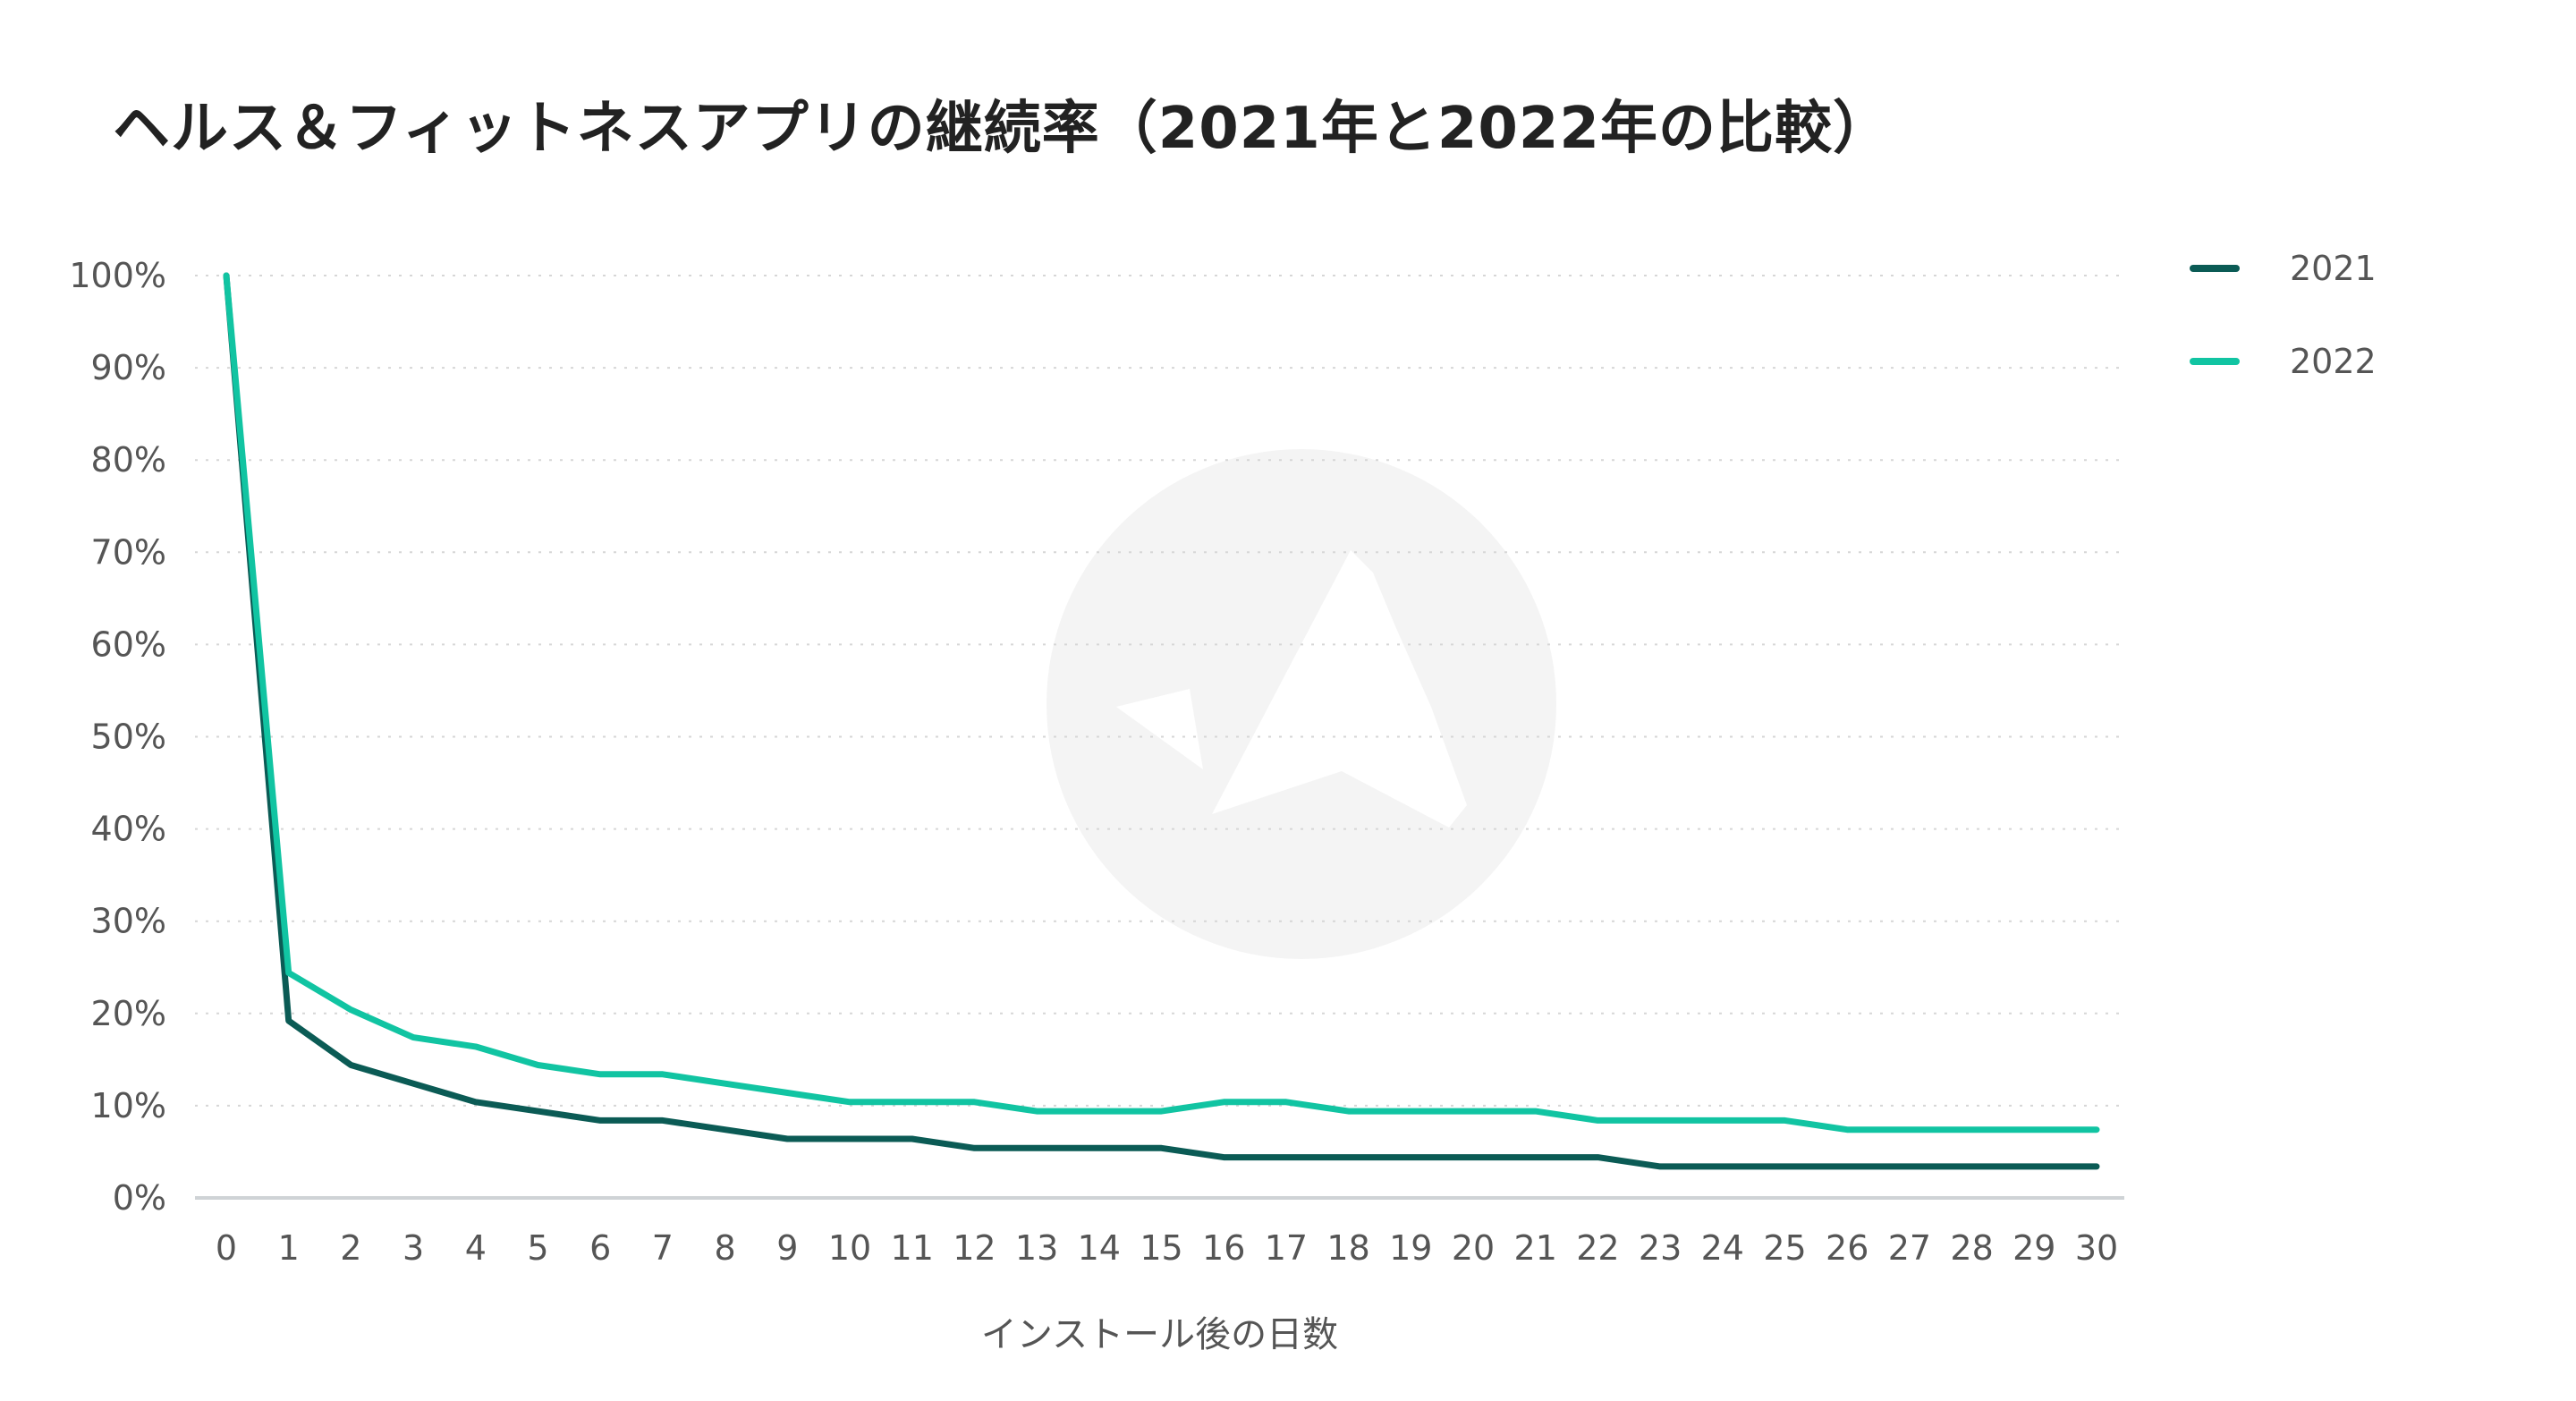 The height and width of the screenshot is (1401, 2576). Describe the element at coordinates (117, 275) in the screenshot. I see `y-tick-label: 100%` at that location.